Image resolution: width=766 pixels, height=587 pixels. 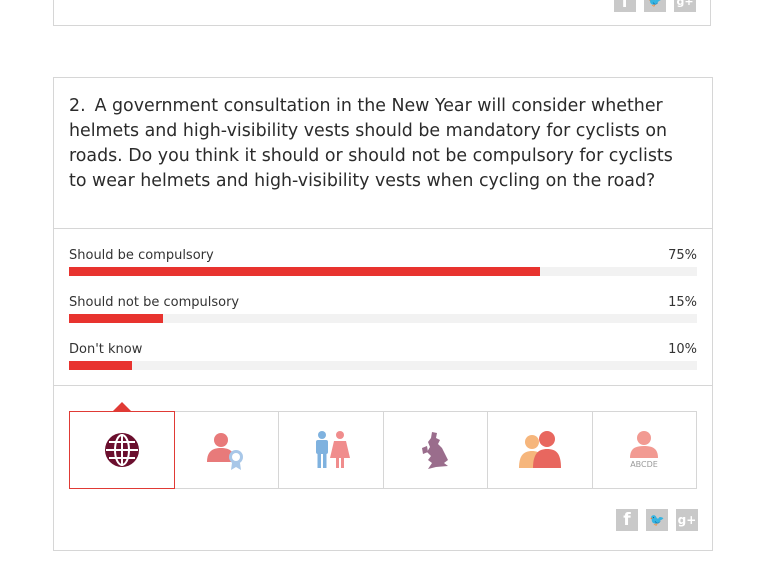 What do you see at coordinates (644, 464) in the screenshot?
I see `grade-caption: ABCDE` at bounding box center [644, 464].